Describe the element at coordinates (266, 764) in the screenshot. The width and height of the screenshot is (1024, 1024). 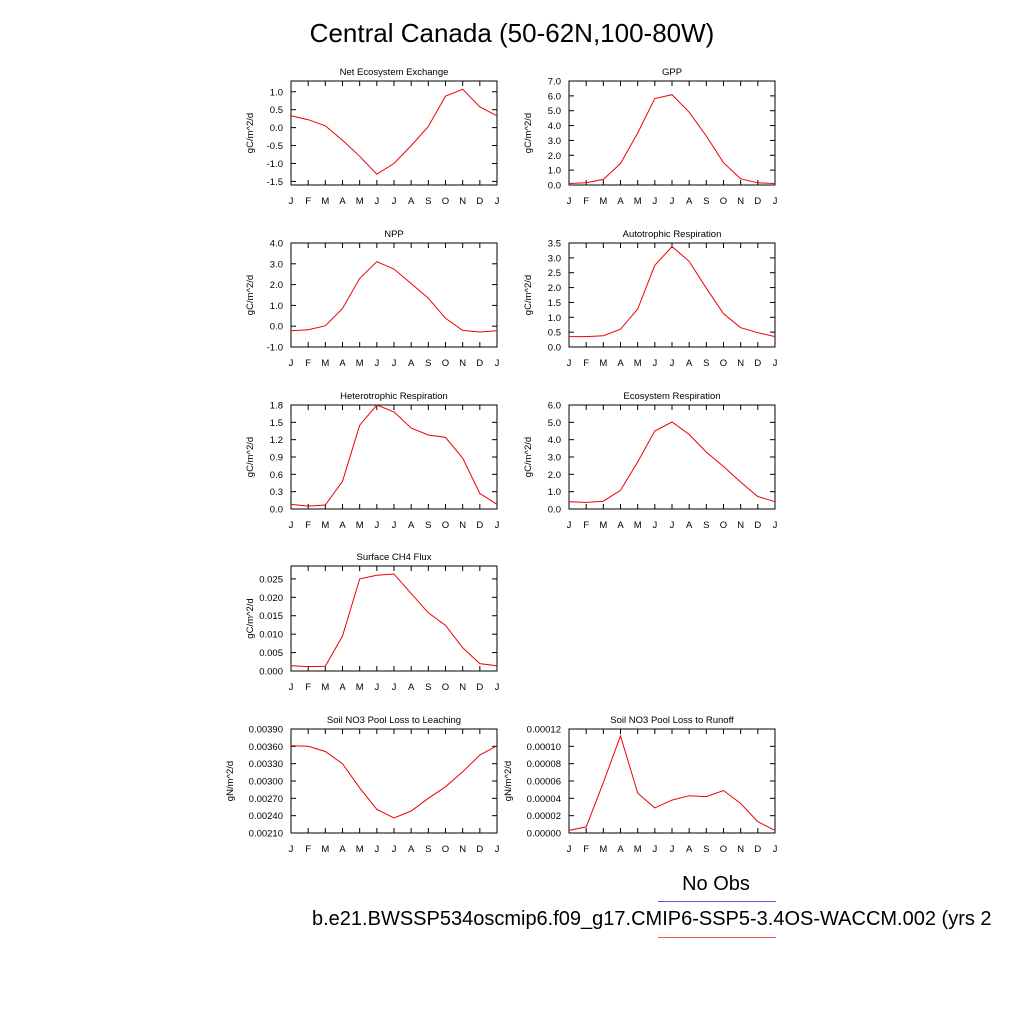
I see `y-tick-label: 0.00330` at that location.